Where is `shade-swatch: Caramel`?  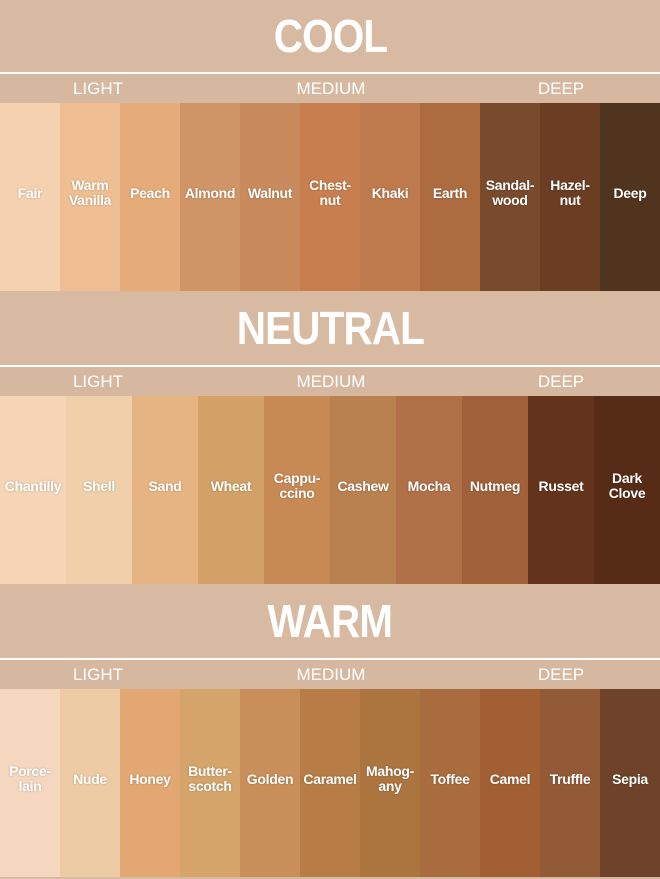 shade-swatch: Caramel is located at coordinates (330, 783).